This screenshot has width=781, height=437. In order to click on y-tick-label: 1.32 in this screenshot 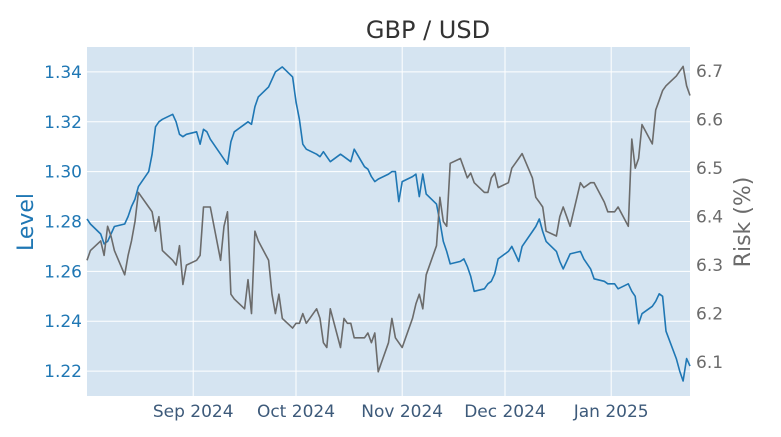, I will do `click(63, 123)`.